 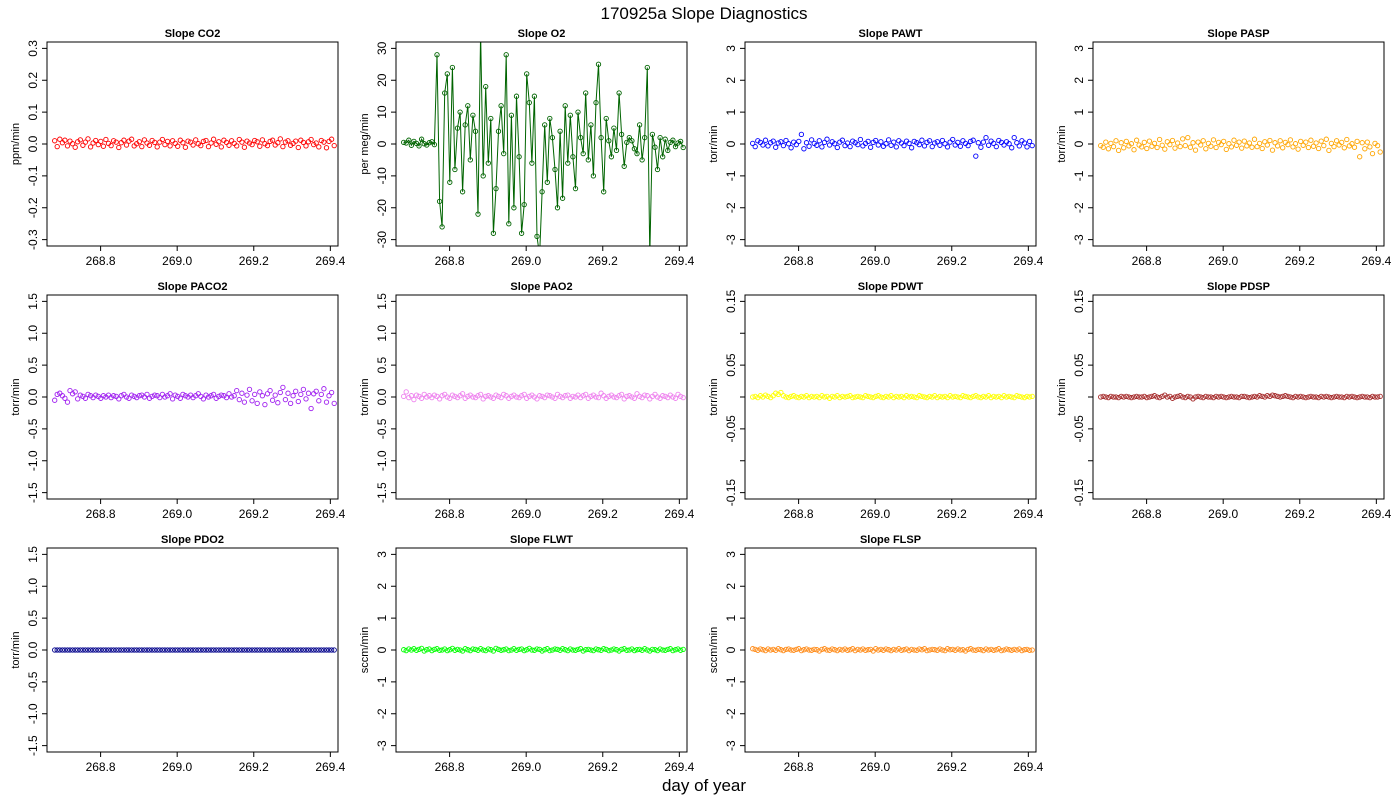 I want to click on y-tick-label: 0.1, so click(x=33, y=111).